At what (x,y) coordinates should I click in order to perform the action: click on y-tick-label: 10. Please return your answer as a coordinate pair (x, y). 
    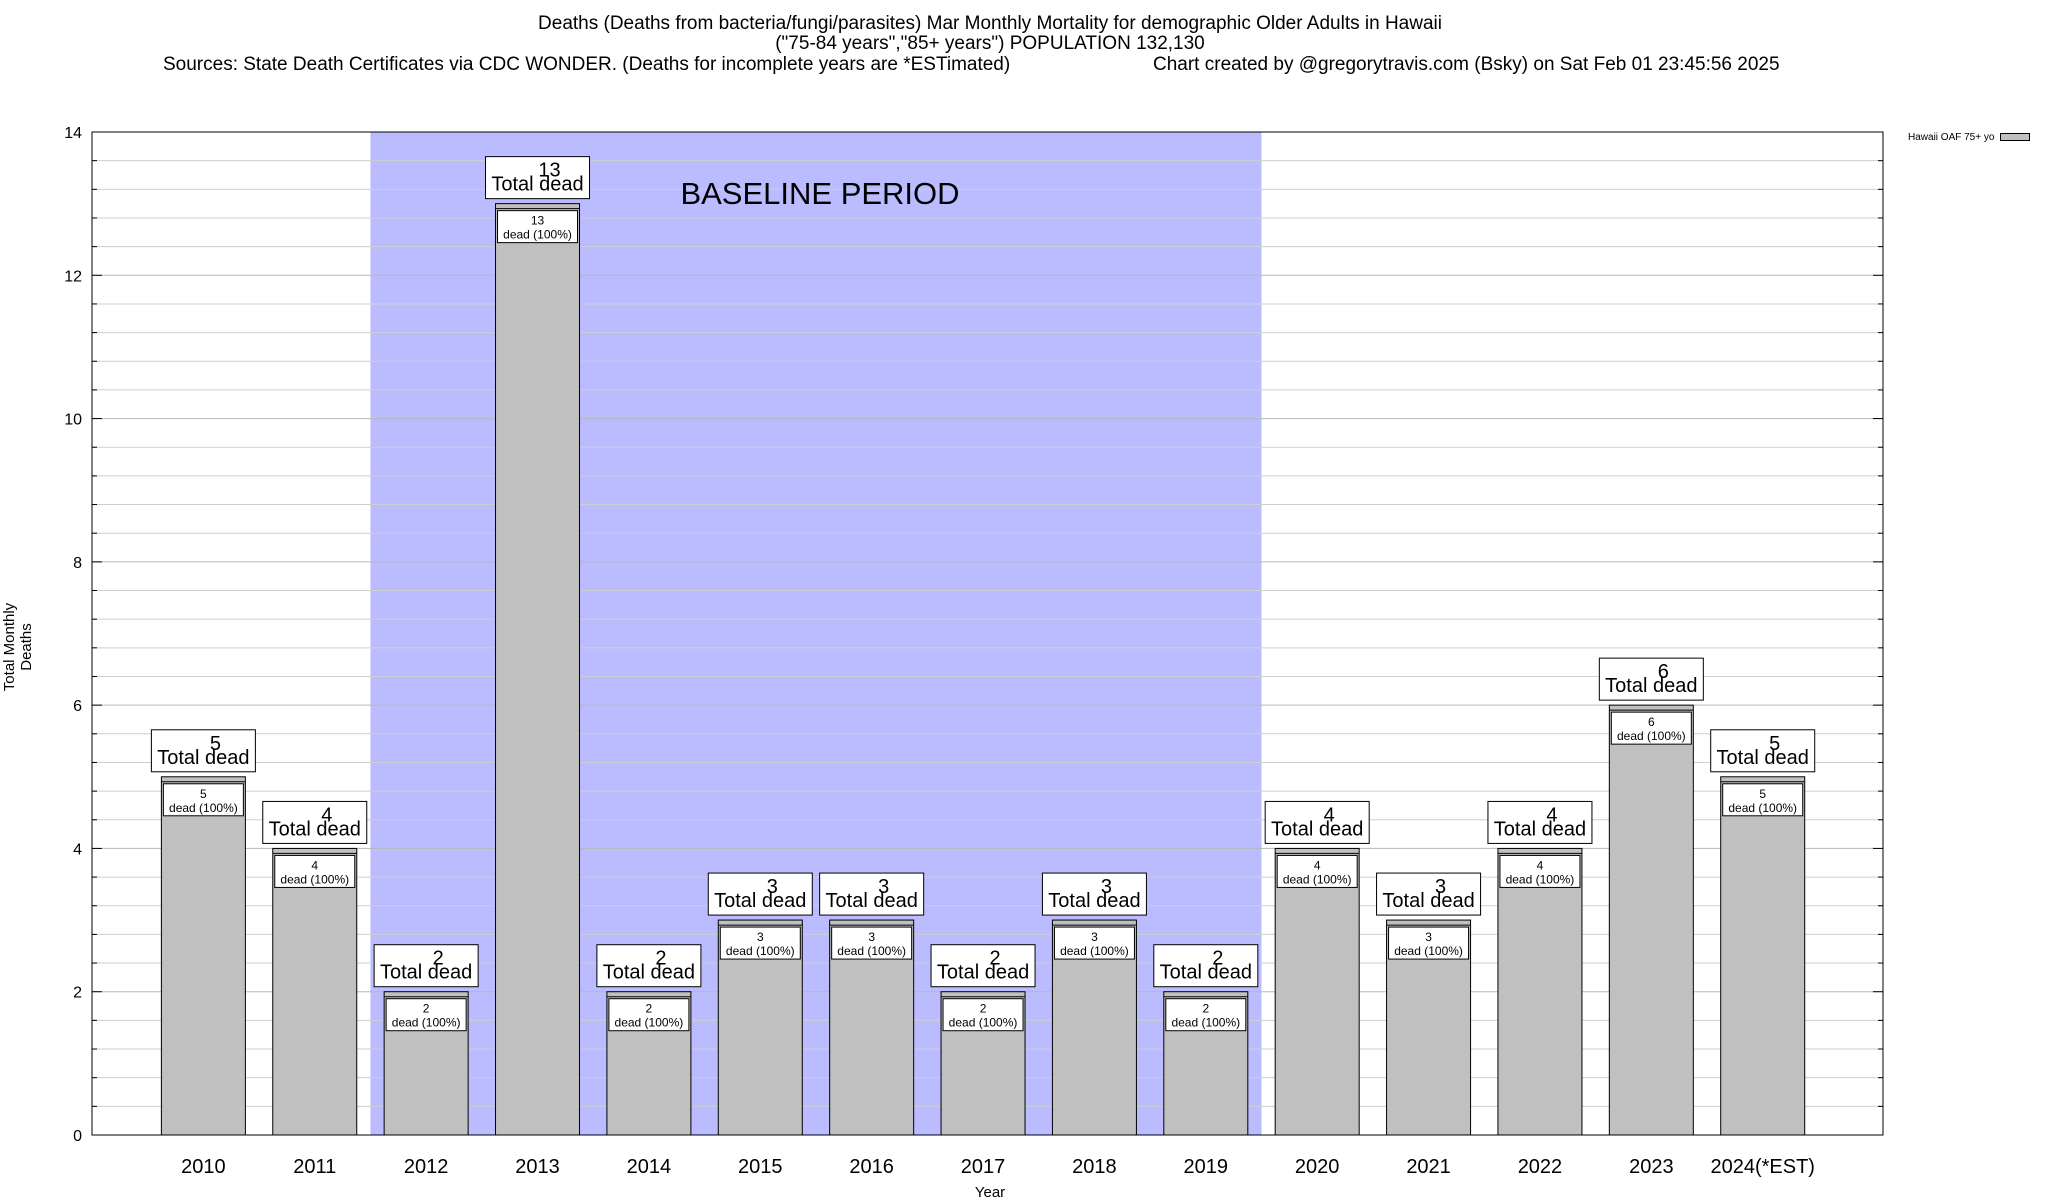
    Looking at the image, I should click on (73, 420).